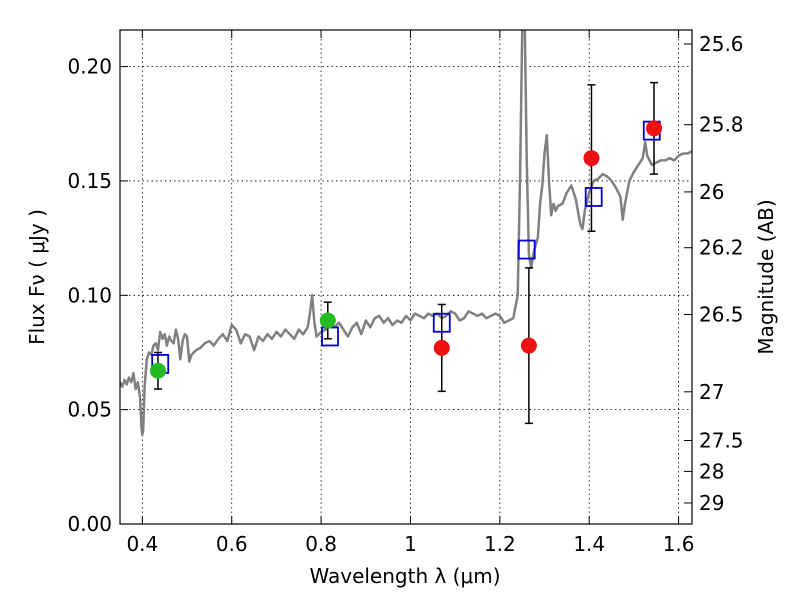  Describe the element at coordinates (89, 410) in the screenshot. I see `y-tick-label: 0.05` at that location.